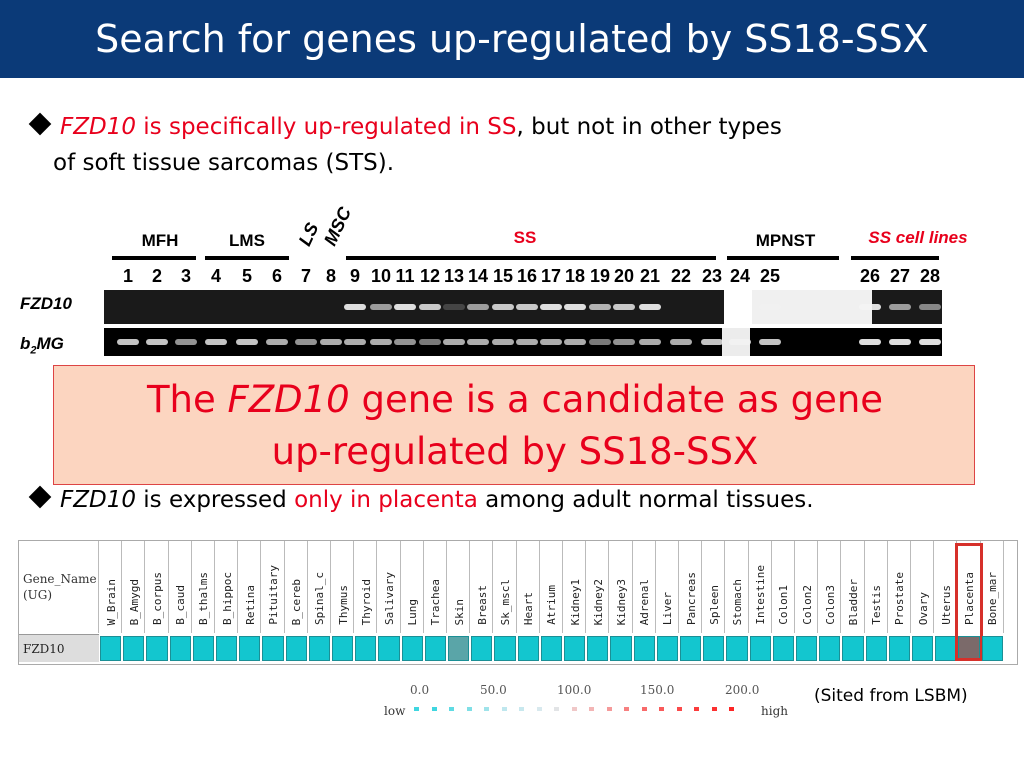 The height and width of the screenshot is (768, 1024). Describe the element at coordinates (657, 690) in the screenshot. I see `legend-tick: 150.0` at that location.